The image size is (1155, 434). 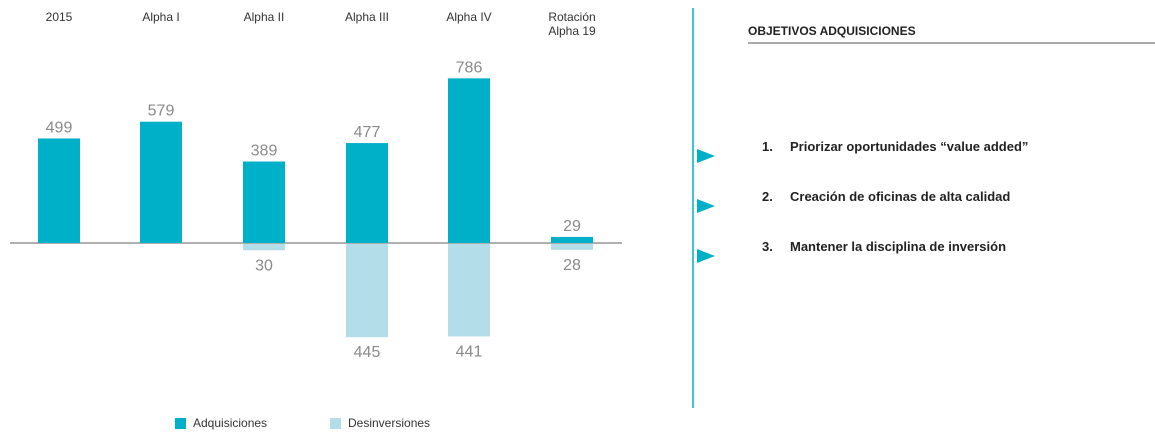 I want to click on x-tick-label: Rotación Alpha 19, so click(x=572, y=24).